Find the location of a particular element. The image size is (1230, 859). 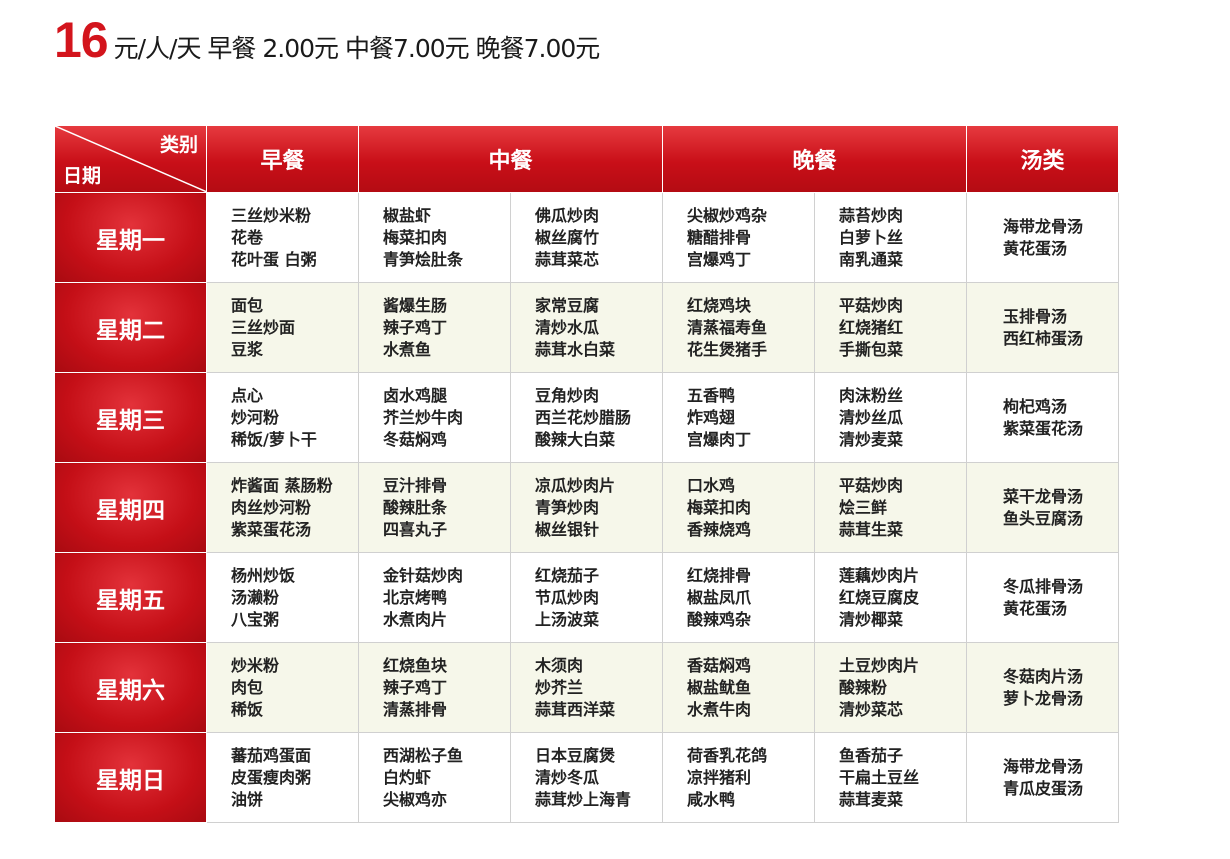

dish-item: 酸辣鸡杂 is located at coordinates (719, 619).